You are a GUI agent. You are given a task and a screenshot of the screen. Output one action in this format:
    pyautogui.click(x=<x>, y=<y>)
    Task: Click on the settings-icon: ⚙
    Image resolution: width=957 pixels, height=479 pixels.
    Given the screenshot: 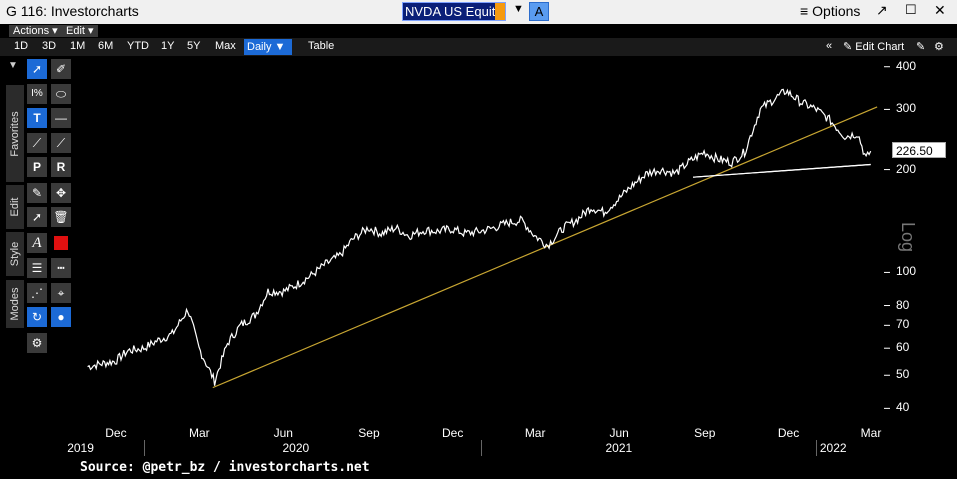 What is the action you would take?
    pyautogui.click(x=939, y=47)
    